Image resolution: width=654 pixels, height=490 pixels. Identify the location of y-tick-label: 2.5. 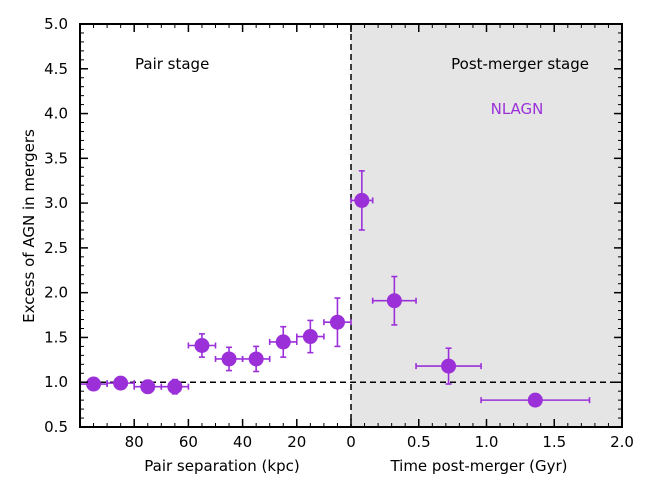
(56, 248).